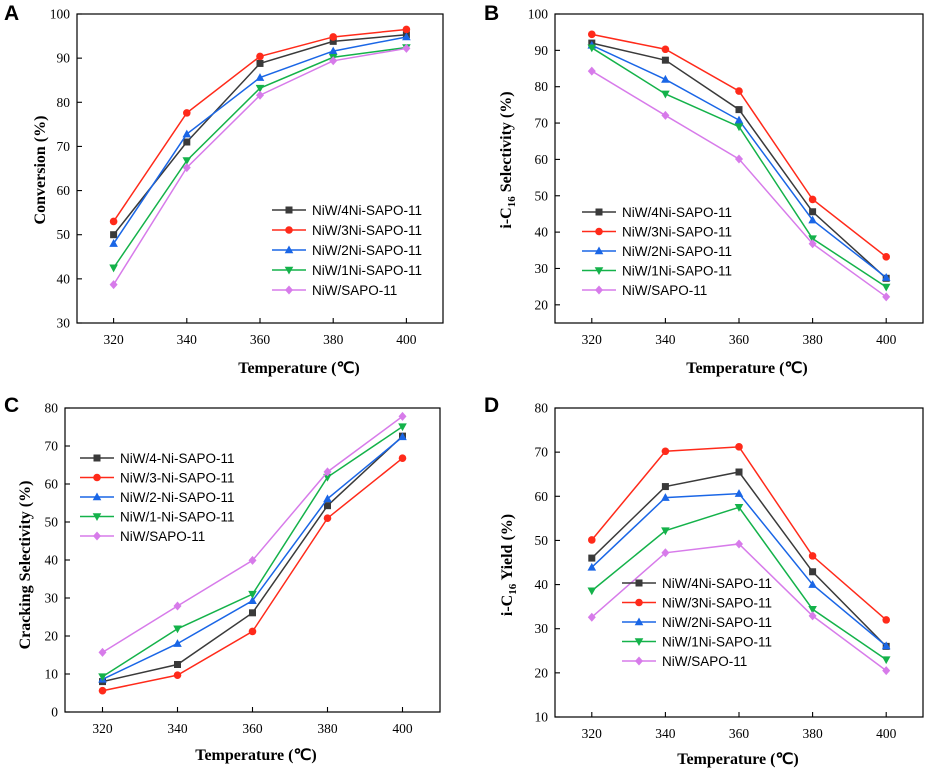  Describe the element at coordinates (327, 728) in the screenshot. I see `x-tick-label-c: 380` at that location.